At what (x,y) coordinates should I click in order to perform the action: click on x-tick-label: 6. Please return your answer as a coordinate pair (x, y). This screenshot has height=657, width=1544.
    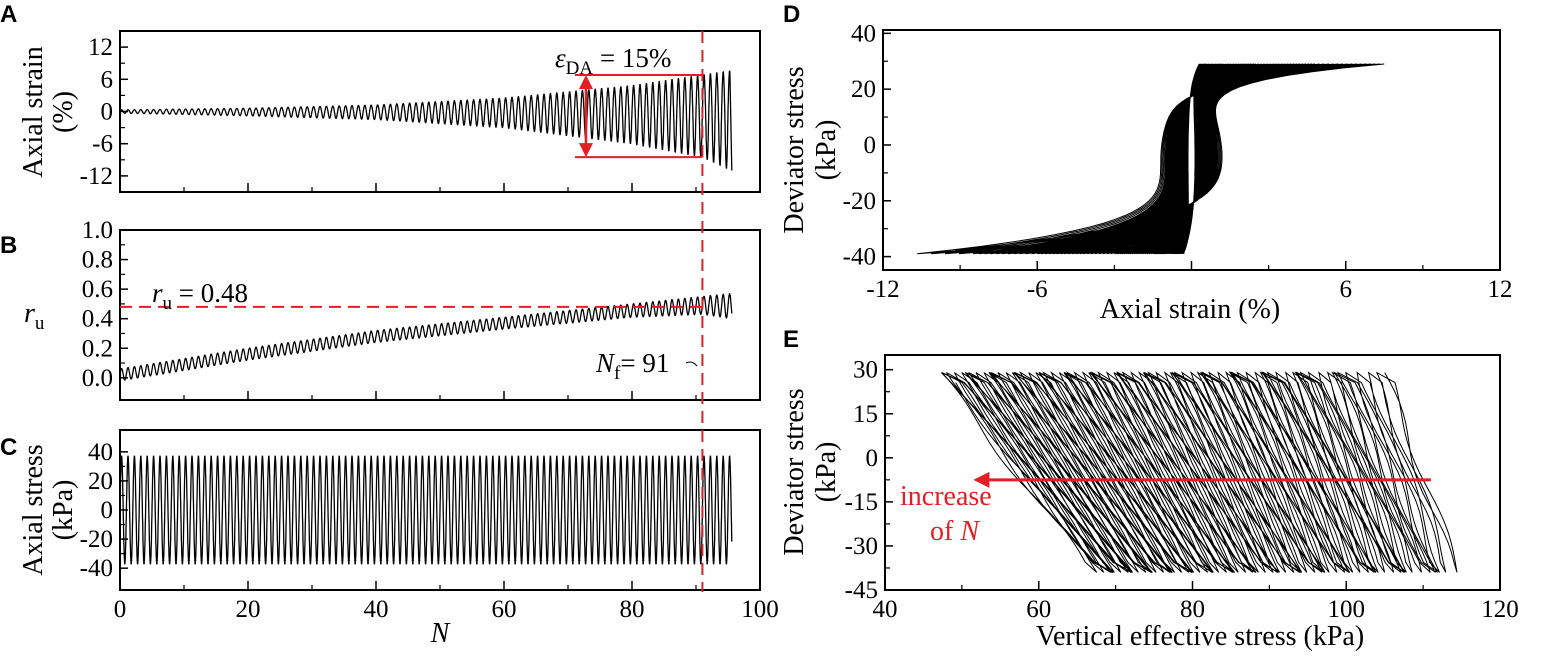
    Looking at the image, I should click on (1346, 289).